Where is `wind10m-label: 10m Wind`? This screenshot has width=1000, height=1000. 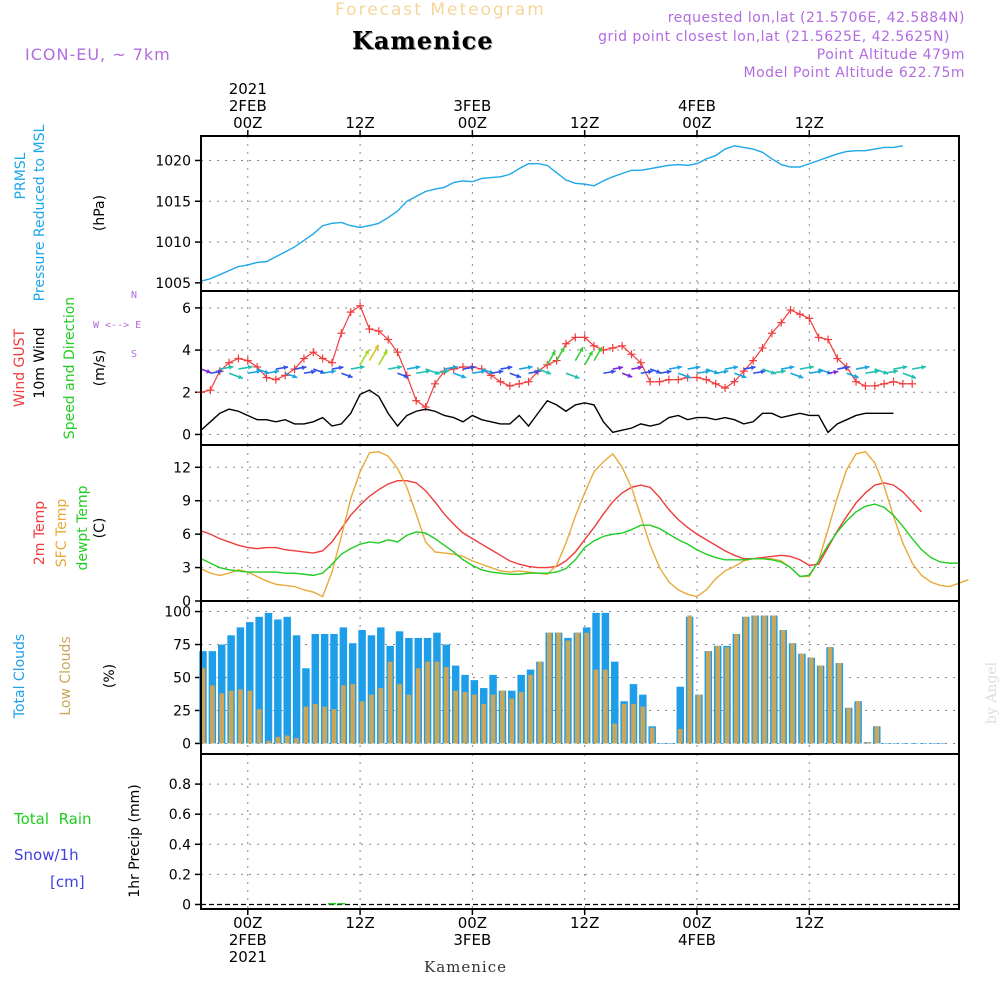 wind10m-label: 10m Wind is located at coordinates (40, 363).